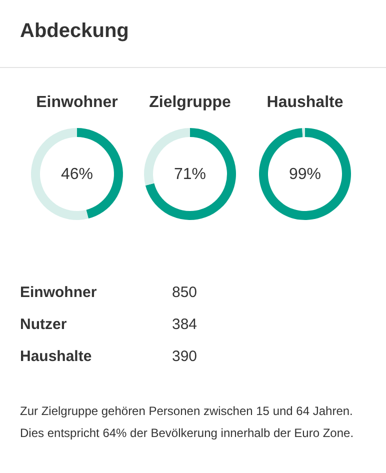 Image resolution: width=386 pixels, height=473 pixels. I want to click on chart-title: Haushalte, so click(305, 102).